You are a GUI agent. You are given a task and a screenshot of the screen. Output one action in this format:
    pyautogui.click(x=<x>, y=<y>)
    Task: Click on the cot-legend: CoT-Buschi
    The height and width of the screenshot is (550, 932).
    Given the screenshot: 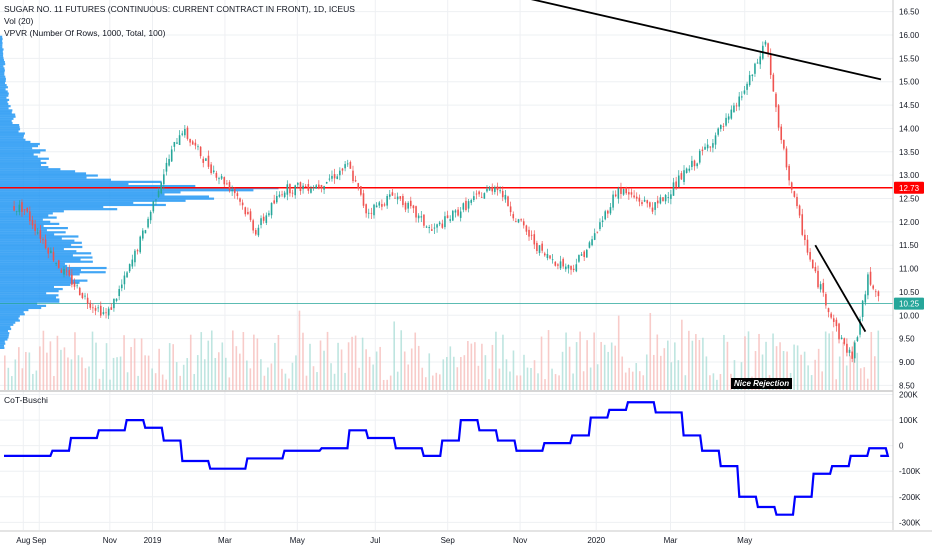 What is the action you would take?
    pyautogui.click(x=26, y=400)
    